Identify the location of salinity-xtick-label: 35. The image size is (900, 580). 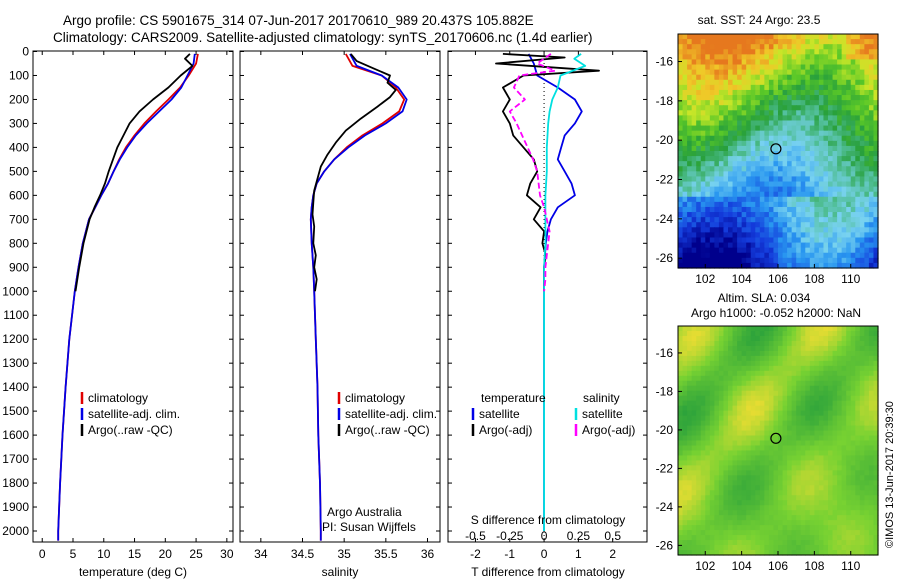
(344, 554).